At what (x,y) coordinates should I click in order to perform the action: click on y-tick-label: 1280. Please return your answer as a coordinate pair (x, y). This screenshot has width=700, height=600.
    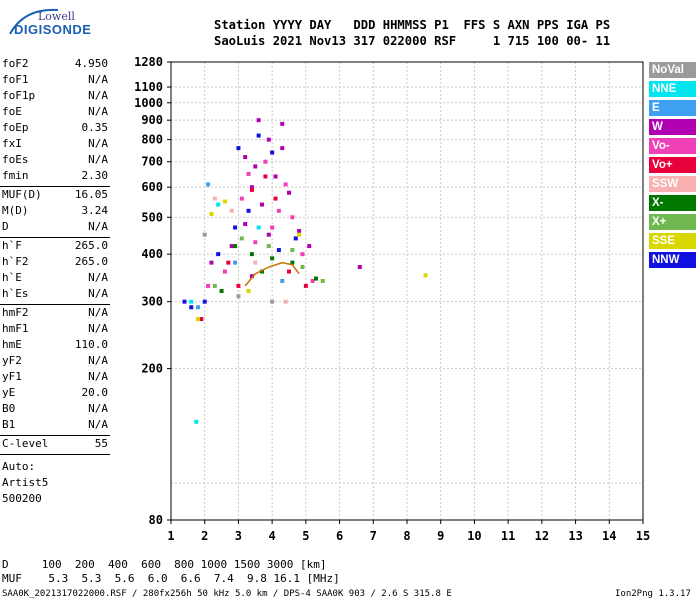
    Looking at the image, I should click on (148, 62).